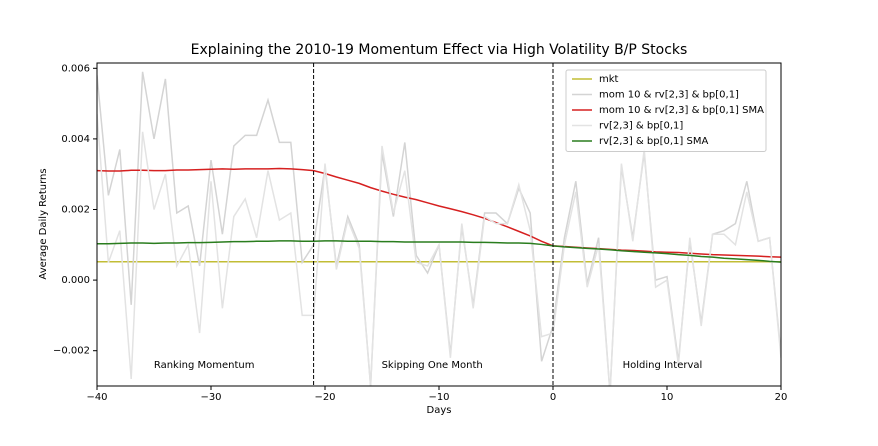  What do you see at coordinates (75, 139) in the screenshot?
I see `y-tick-label: 0.004` at bounding box center [75, 139].